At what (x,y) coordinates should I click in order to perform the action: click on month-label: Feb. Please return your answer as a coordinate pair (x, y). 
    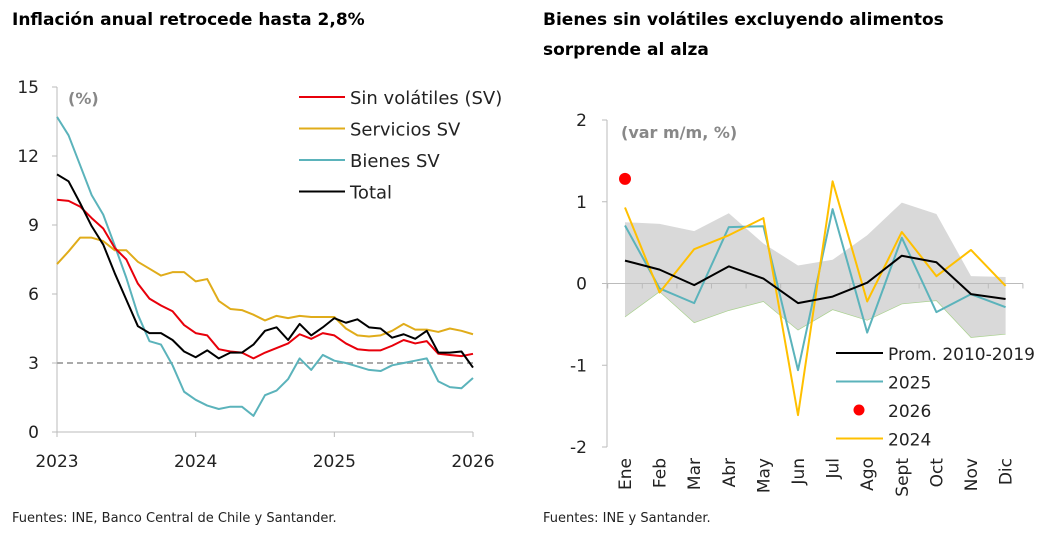
    Looking at the image, I should click on (661, 473).